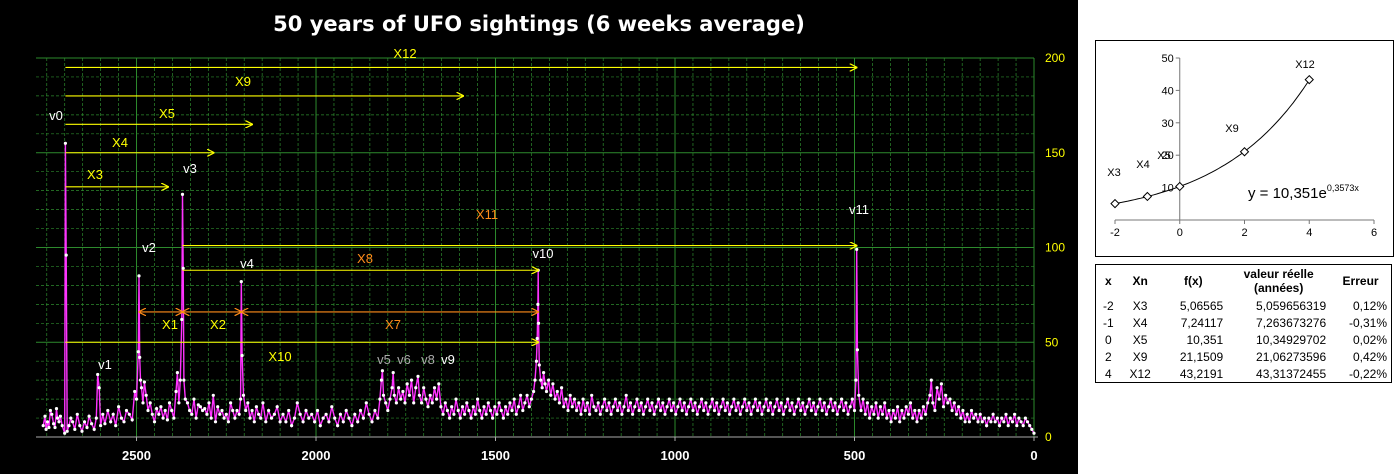  What do you see at coordinates (316, 455) in the screenshot?
I see `x-tick-label: 2000` at bounding box center [316, 455].